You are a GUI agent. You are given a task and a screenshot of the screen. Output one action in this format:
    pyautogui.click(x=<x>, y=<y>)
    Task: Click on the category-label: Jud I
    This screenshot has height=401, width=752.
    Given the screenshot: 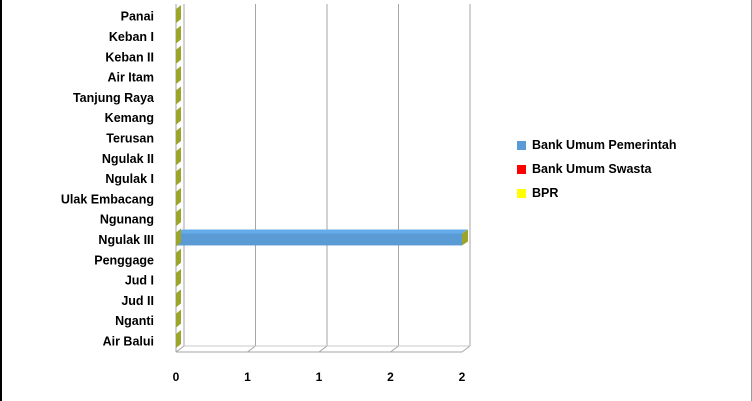 What is the action you would take?
    pyautogui.click(x=139, y=281)
    